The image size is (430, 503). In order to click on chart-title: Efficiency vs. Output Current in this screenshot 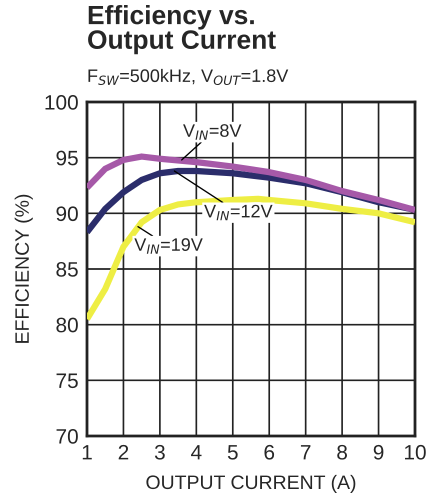, I will do `click(182, 29)`.